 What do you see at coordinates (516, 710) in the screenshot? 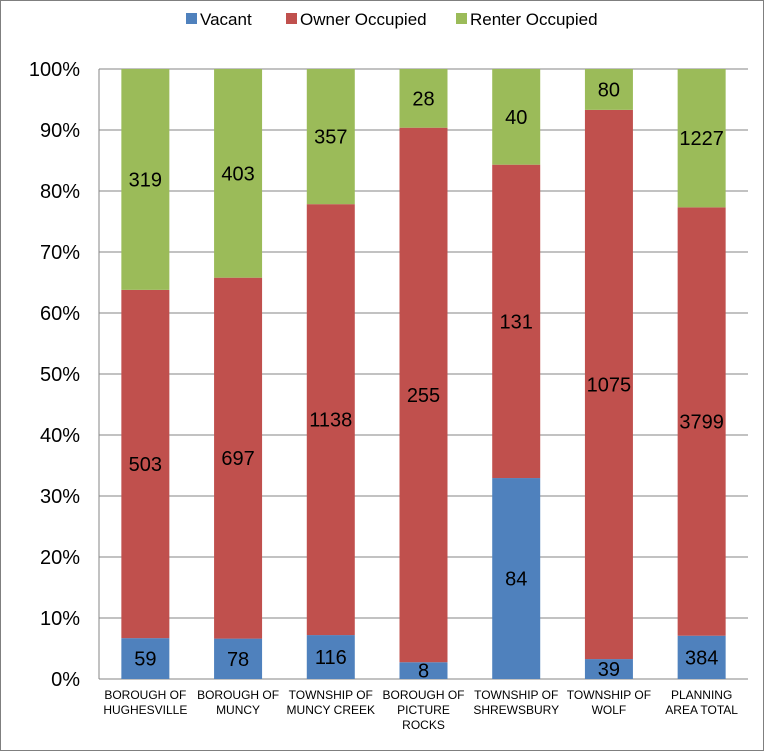
I see `x-category-label: SHREWSBURY` at bounding box center [516, 710].